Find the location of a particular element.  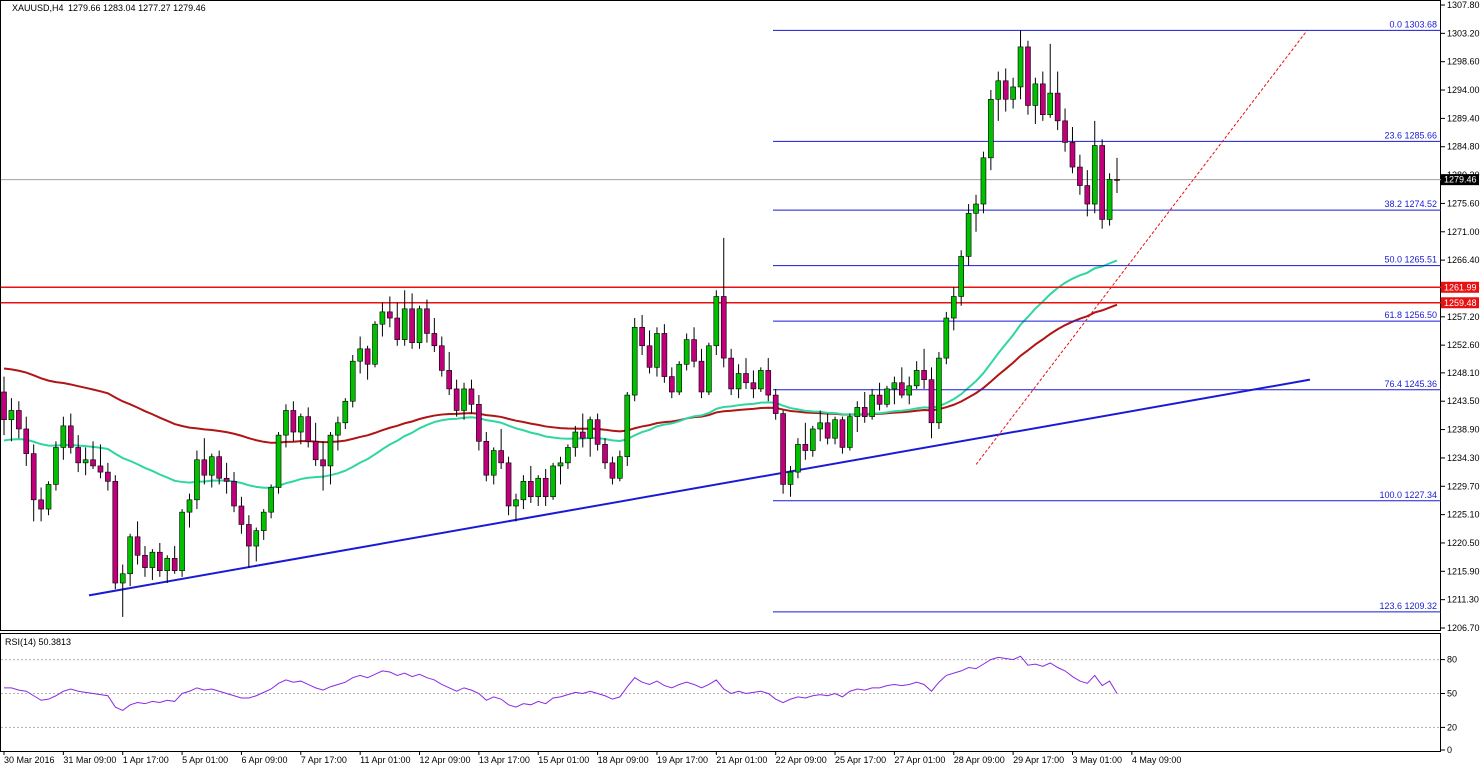

time-axis-label: 22 Apr 09:00 is located at coordinates (801, 760).